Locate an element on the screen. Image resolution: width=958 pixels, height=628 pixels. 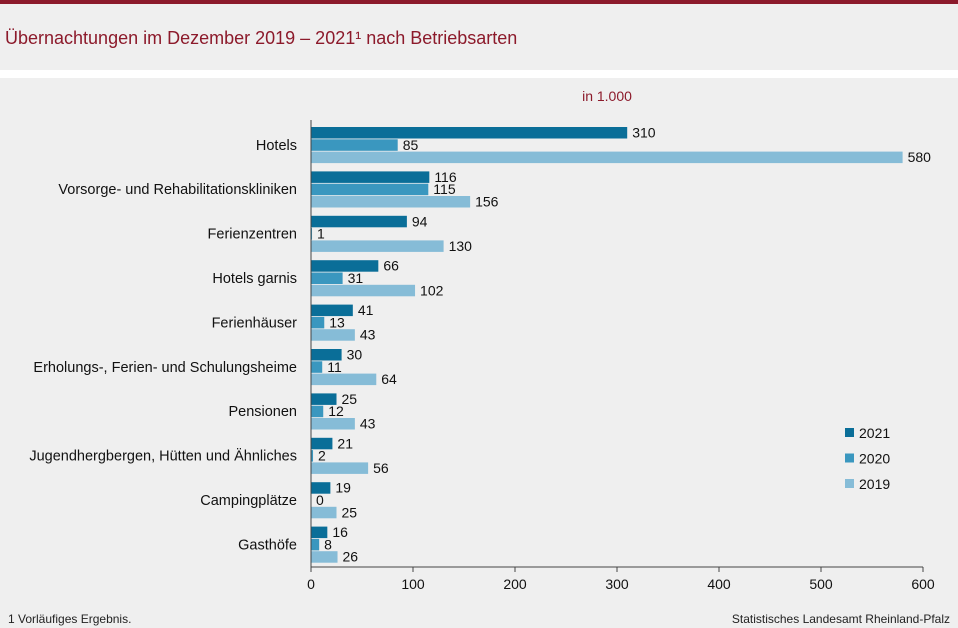
value-label-2019-2: 130 is located at coordinates (461, 246).